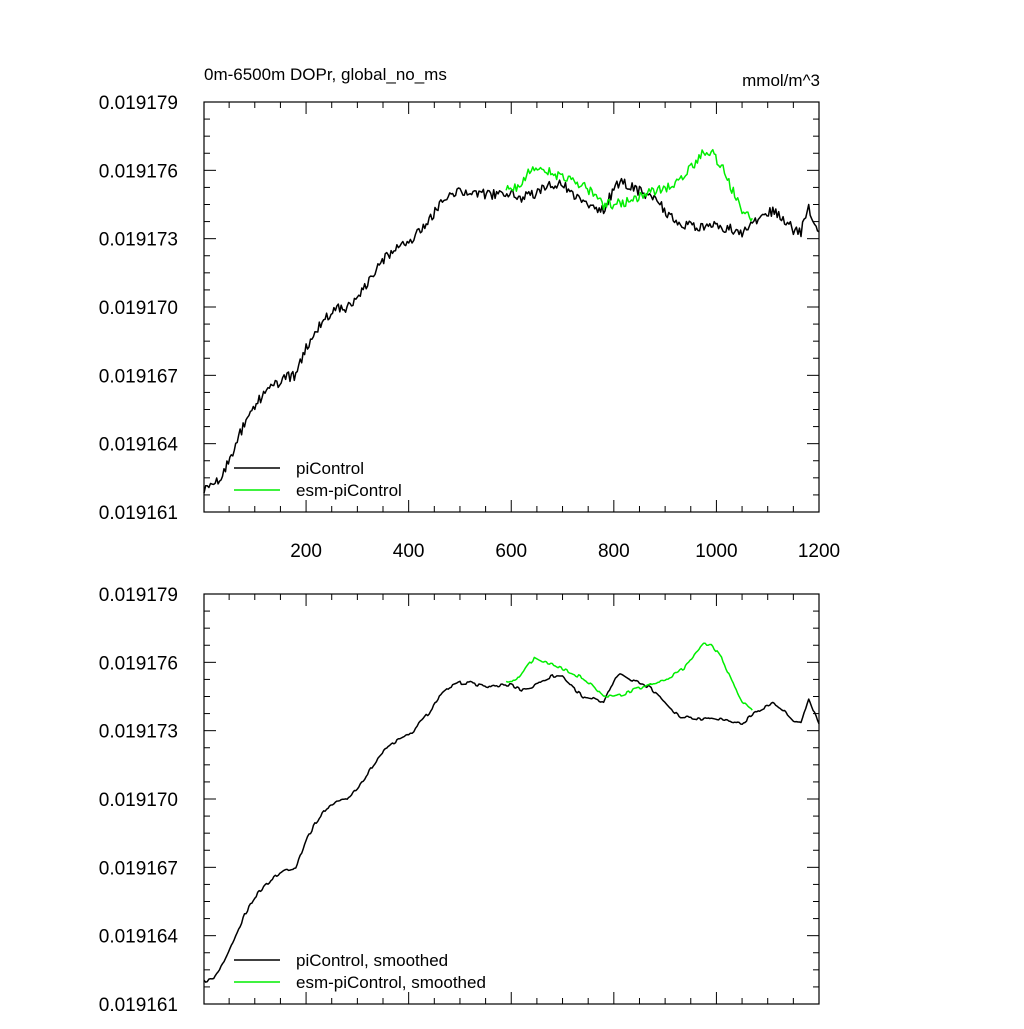  I want to click on top-panel-legend: piControl esm-piControl, so click(318, 479).